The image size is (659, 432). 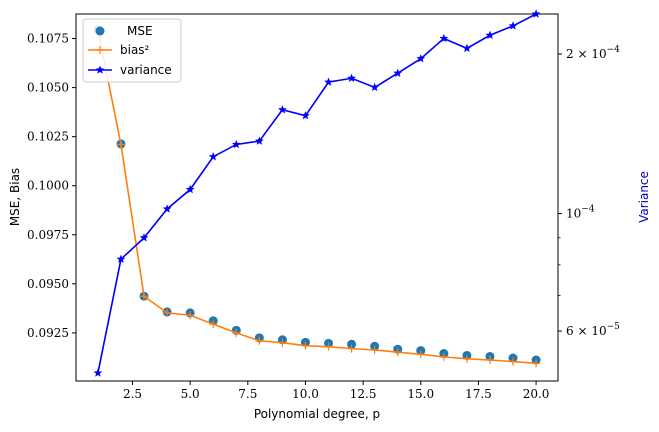 I want to click on x-tick-label: 20.0, so click(x=536, y=394).